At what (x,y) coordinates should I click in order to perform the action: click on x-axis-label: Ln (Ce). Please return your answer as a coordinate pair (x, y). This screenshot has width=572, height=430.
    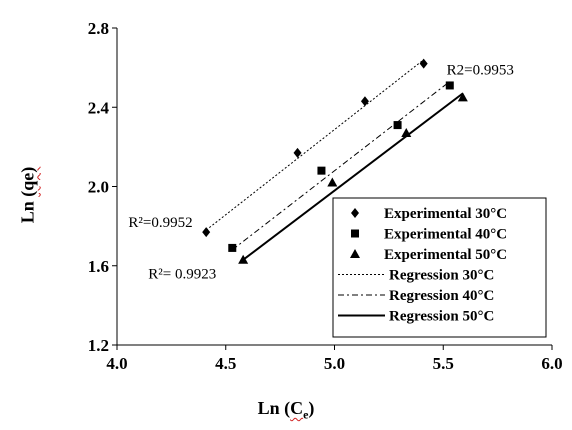
    Looking at the image, I should click on (286, 410).